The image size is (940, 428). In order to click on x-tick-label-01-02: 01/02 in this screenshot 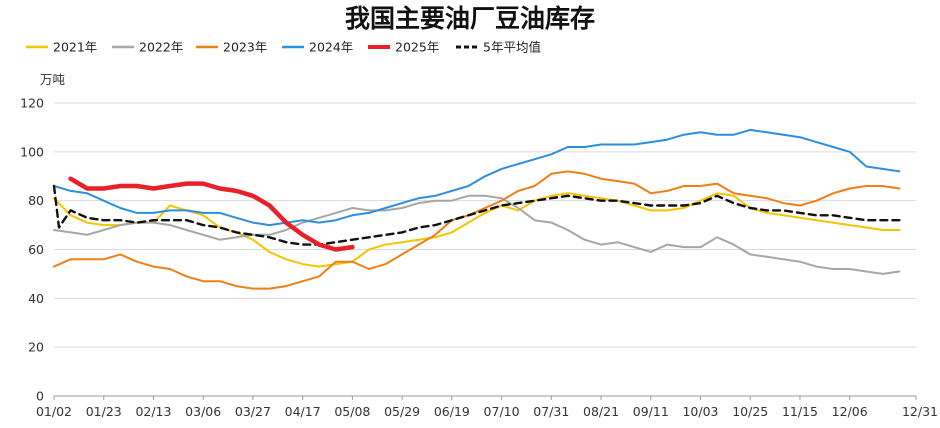, I will do `click(54, 411)`.